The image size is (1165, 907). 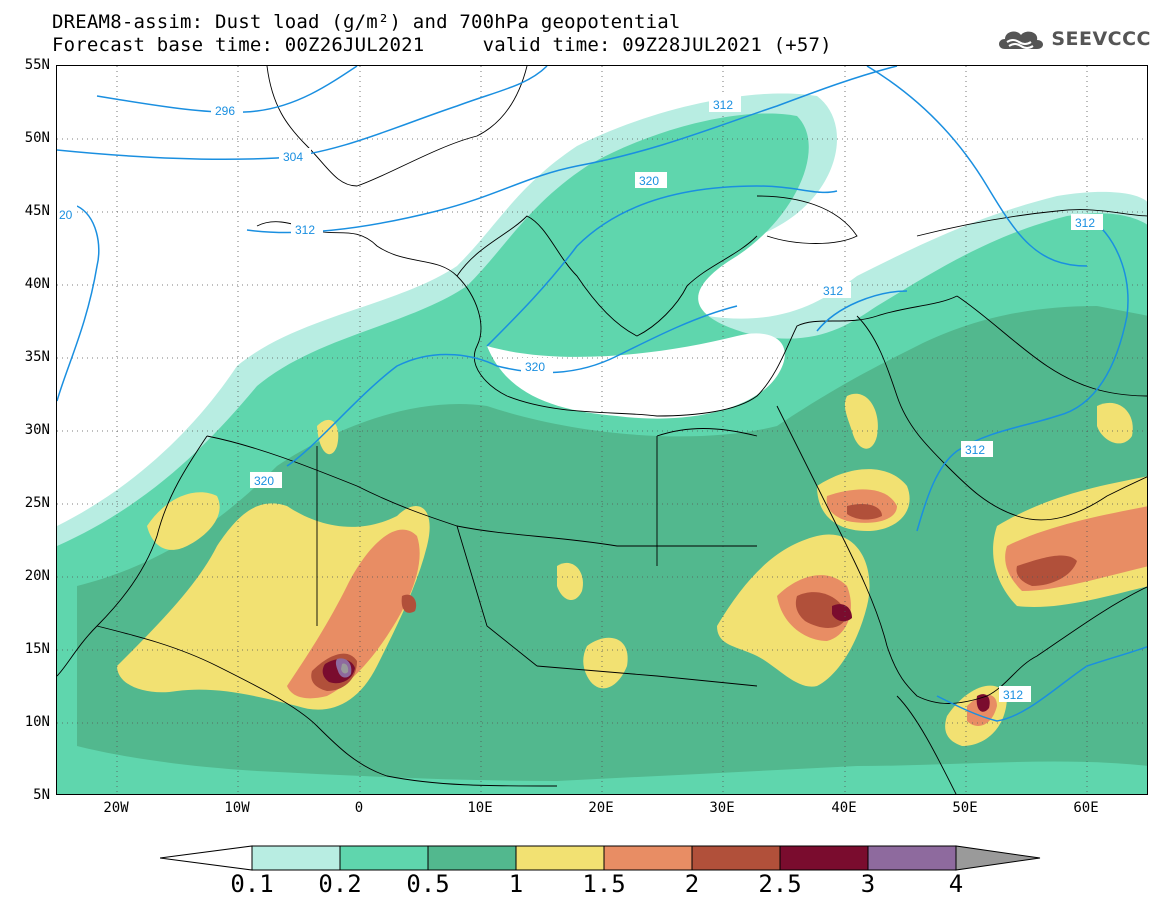 What do you see at coordinates (604, 884) in the screenshot?
I see `colorbar-tick-label: 1.5` at bounding box center [604, 884].